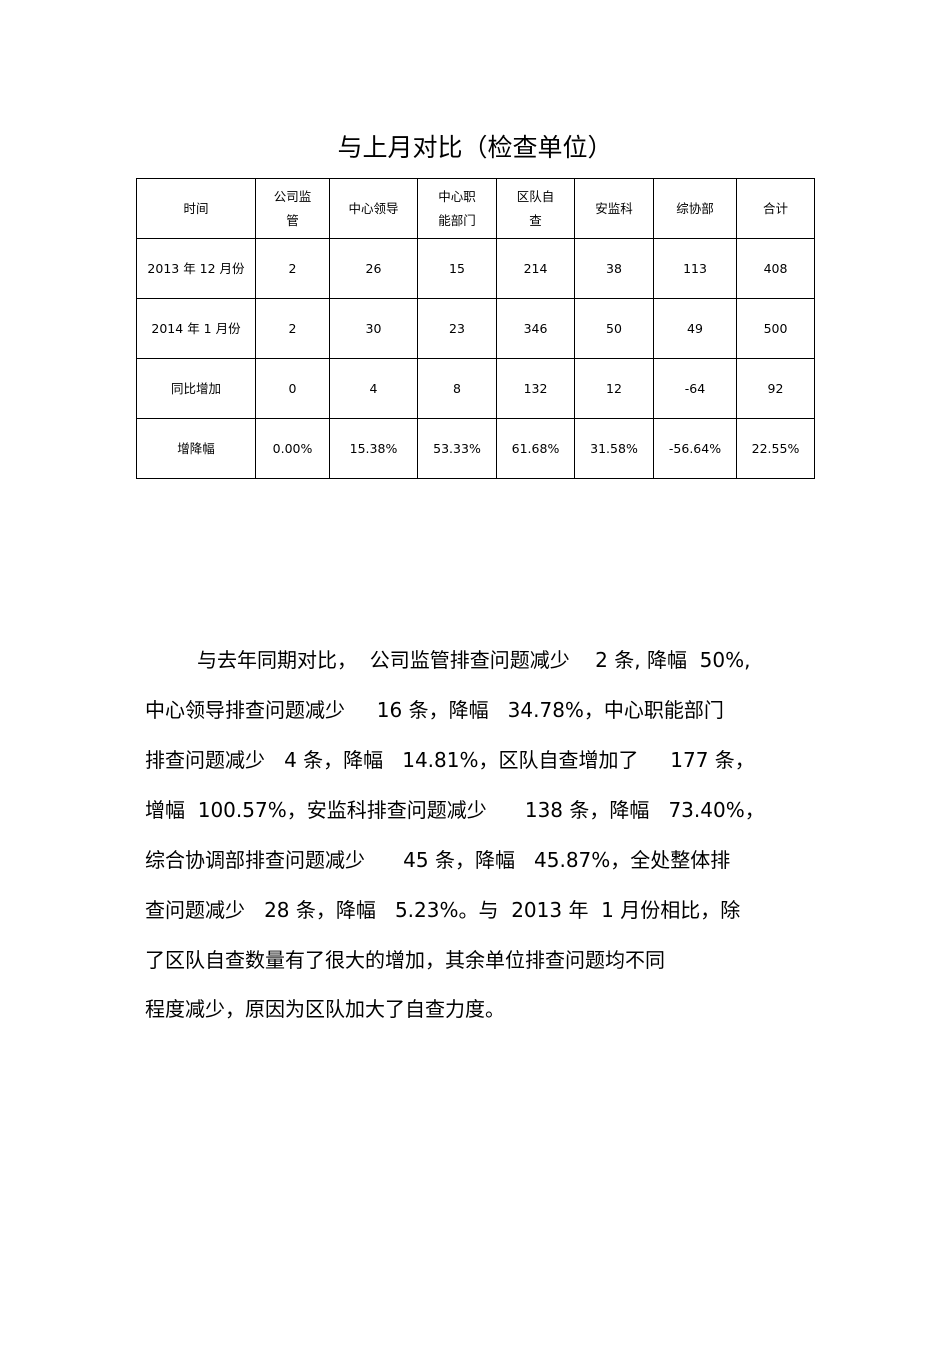 The width and height of the screenshot is (950, 1345). What do you see at coordinates (292, 448) in the screenshot?
I see `table-cell: 0.00%` at bounding box center [292, 448].